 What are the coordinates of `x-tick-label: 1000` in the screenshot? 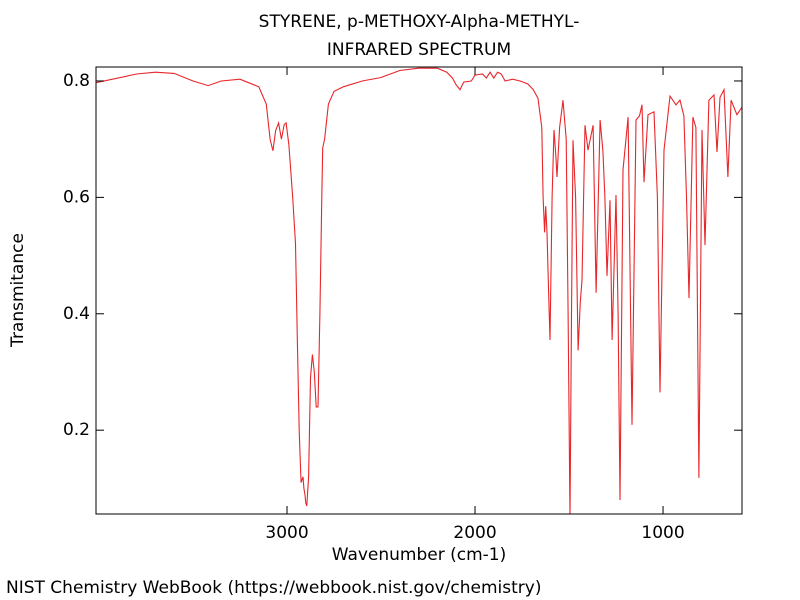 It's located at (662, 533).